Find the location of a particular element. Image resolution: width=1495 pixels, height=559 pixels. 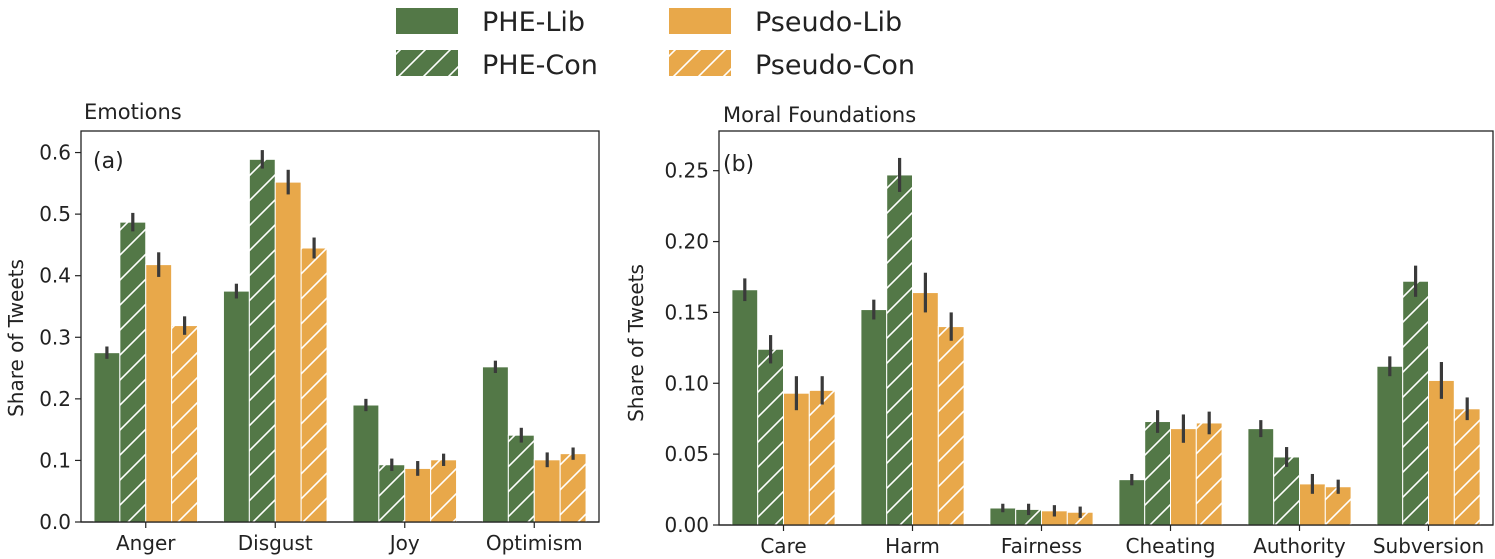

bar-phe-lib-disgust is located at coordinates (236, 406).